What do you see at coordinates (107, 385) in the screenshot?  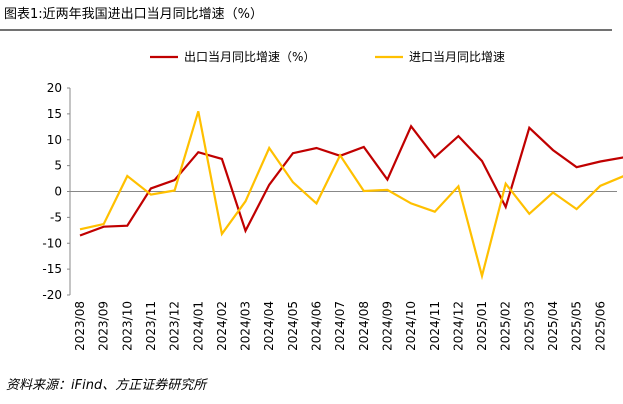 I see `source-note: 资料来源：iFind、方正证券研究所` at bounding box center [107, 385].